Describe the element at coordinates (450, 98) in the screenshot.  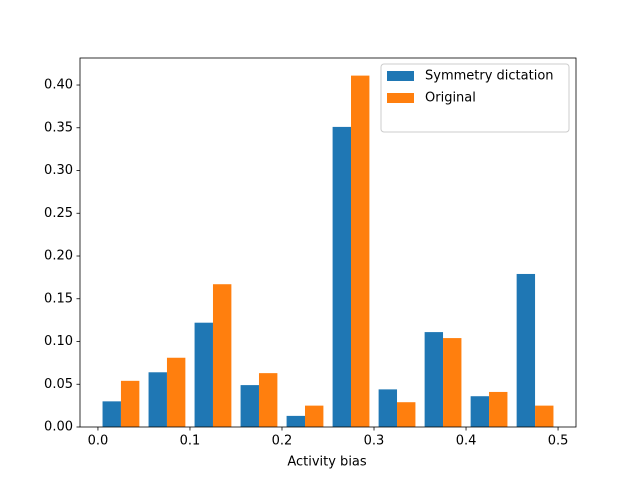
I see `legend-label: Original` at that location.